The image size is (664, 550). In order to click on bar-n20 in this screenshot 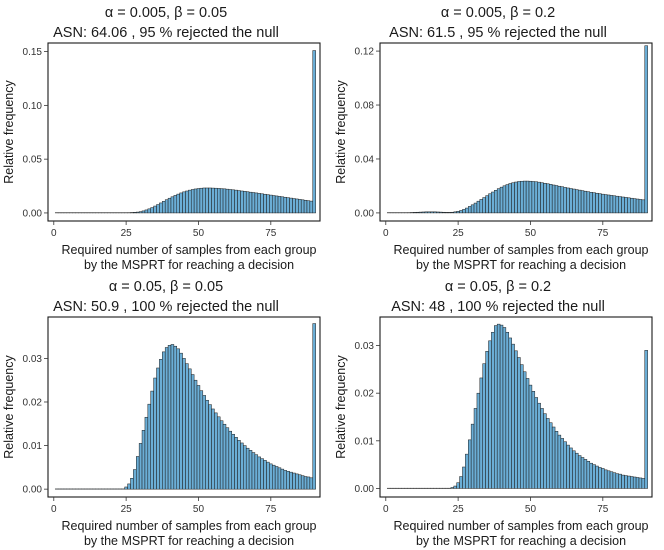, I will do `click(443, 212)`.